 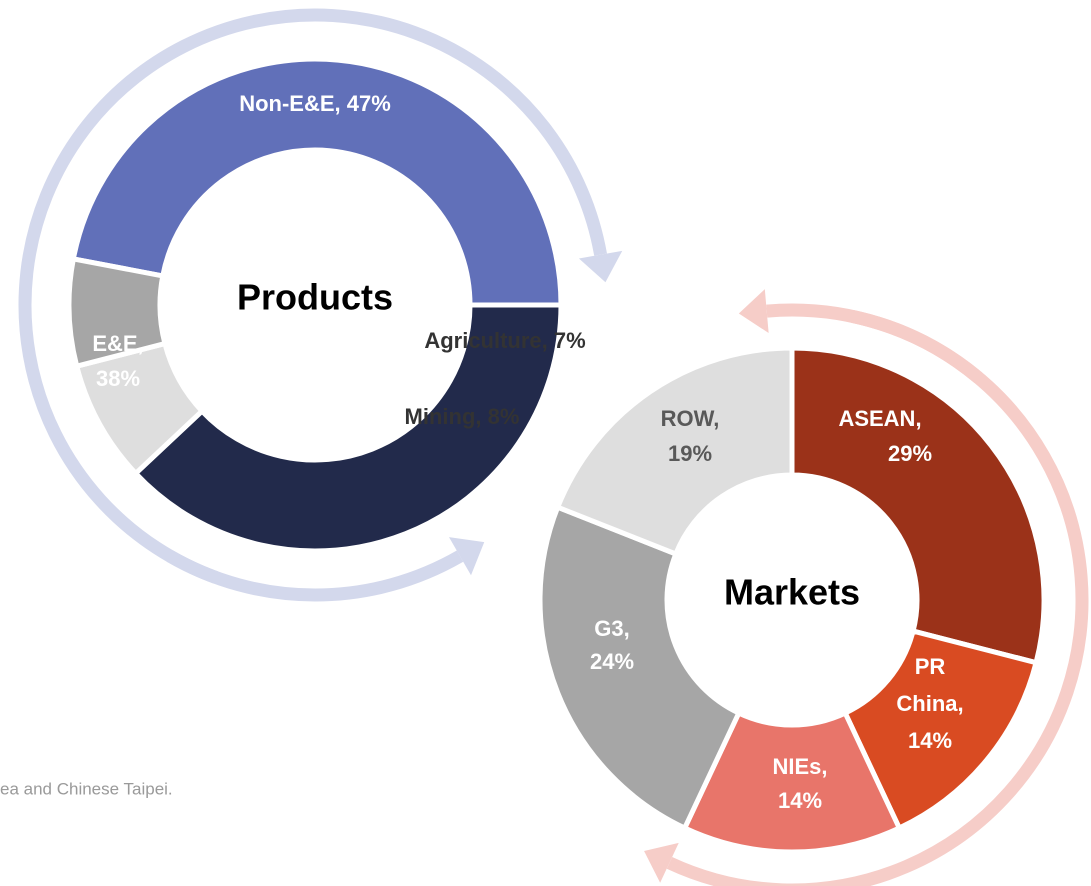 What do you see at coordinates (86, 788) in the screenshot?
I see `note: ea and Chinese Taipei.` at bounding box center [86, 788].